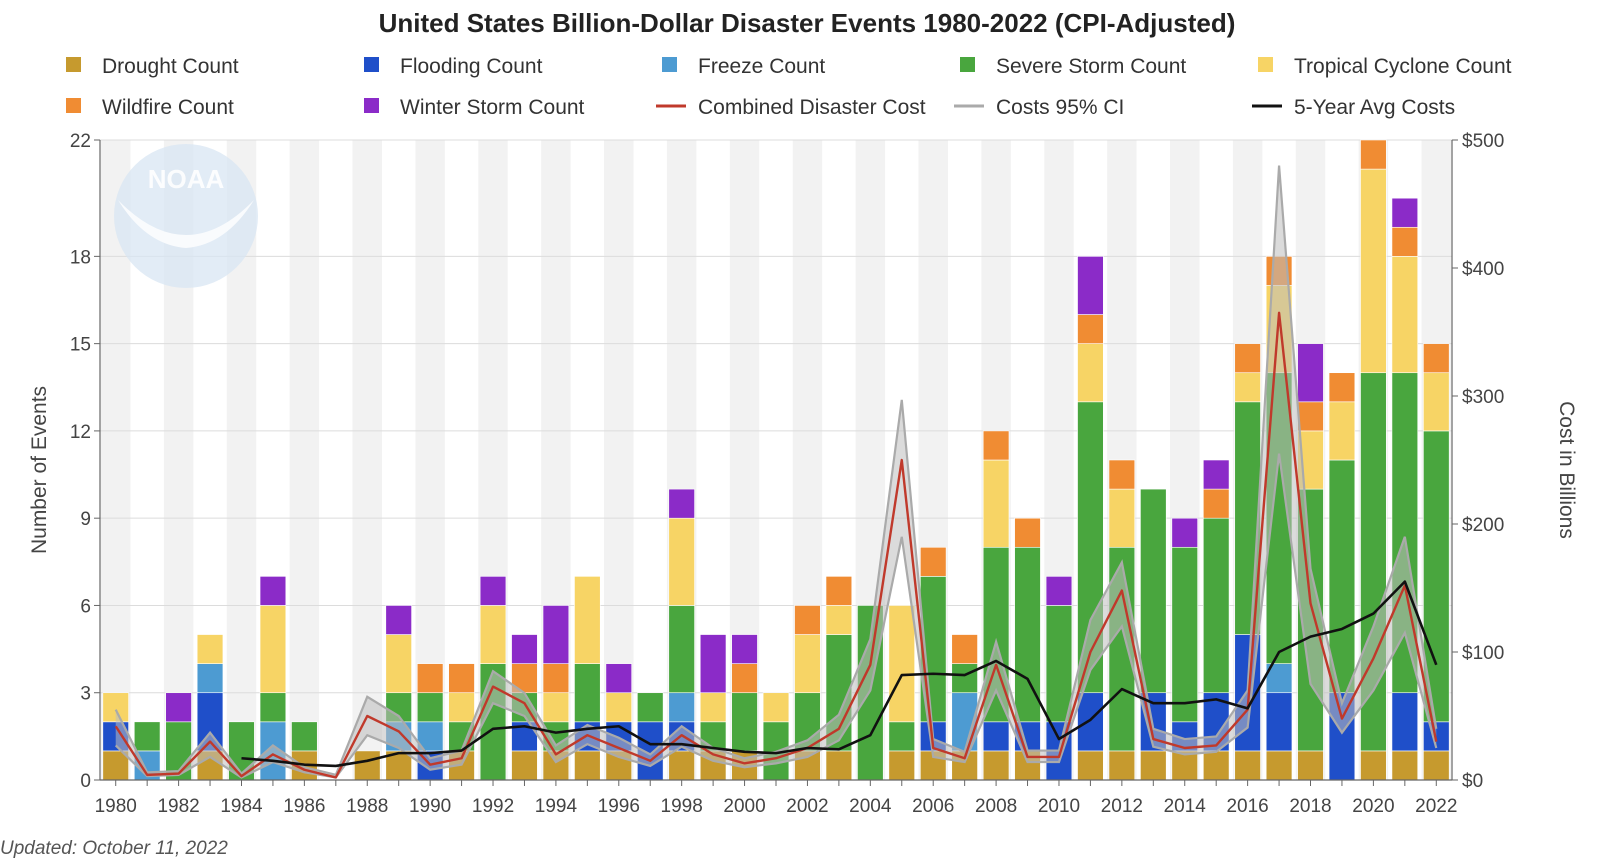 The width and height of the screenshot is (1600, 865). I want to click on legend-item: 5-Year Avg Costs, so click(1353, 107).